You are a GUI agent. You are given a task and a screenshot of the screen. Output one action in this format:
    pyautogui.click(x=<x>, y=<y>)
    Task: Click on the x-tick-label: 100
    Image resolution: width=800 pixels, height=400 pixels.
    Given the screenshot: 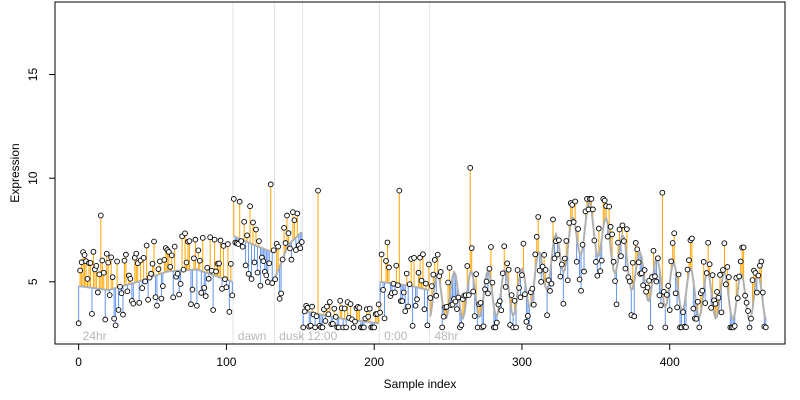 What is the action you would take?
    pyautogui.click(x=226, y=362)
    